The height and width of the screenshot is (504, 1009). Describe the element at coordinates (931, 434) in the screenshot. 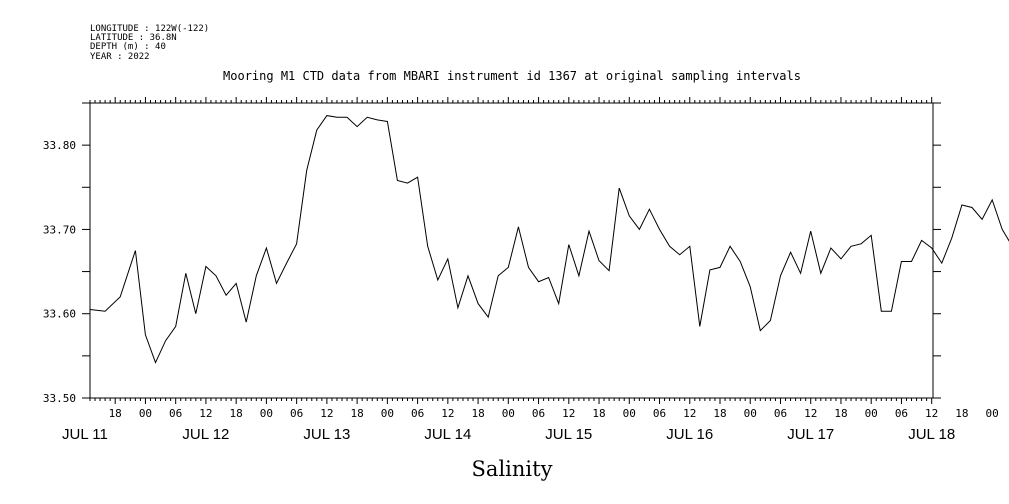

I see `x-day-label: JUL 18` at that location.